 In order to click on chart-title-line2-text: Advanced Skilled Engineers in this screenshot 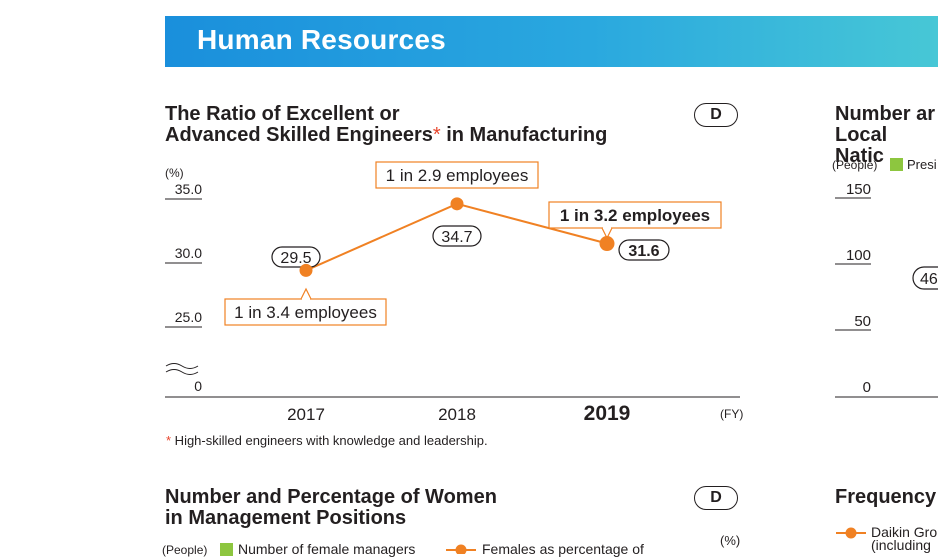, I will do `click(299, 135)`.